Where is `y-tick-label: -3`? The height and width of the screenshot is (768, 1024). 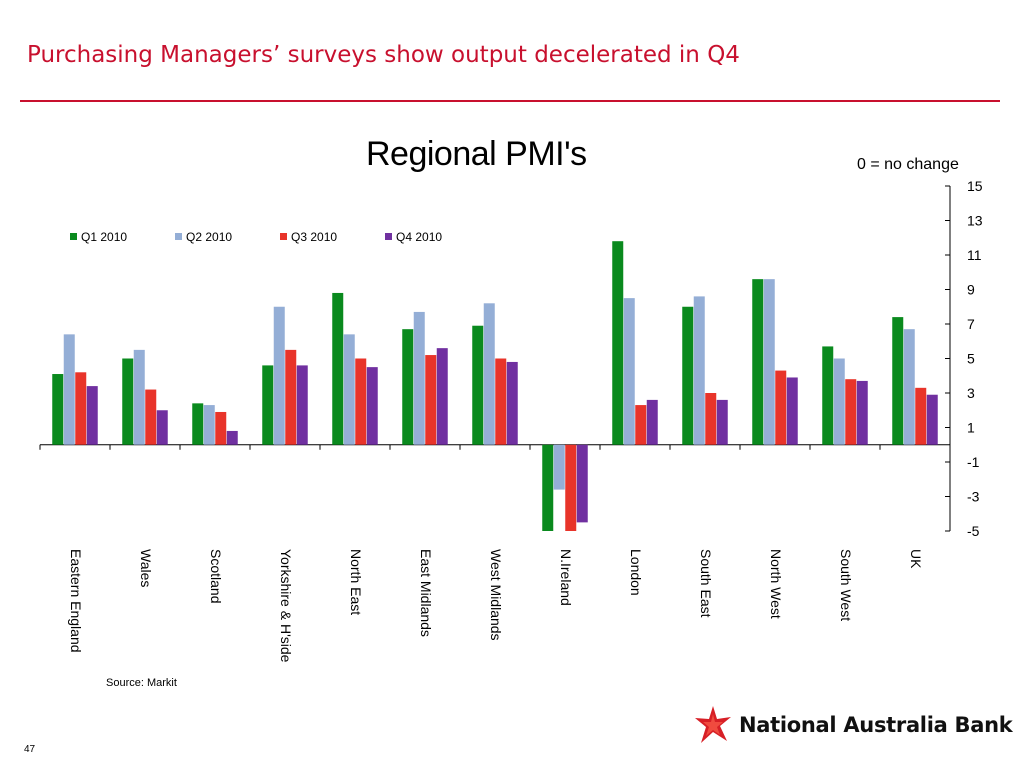
y-tick-label: -3 is located at coordinates (973, 497).